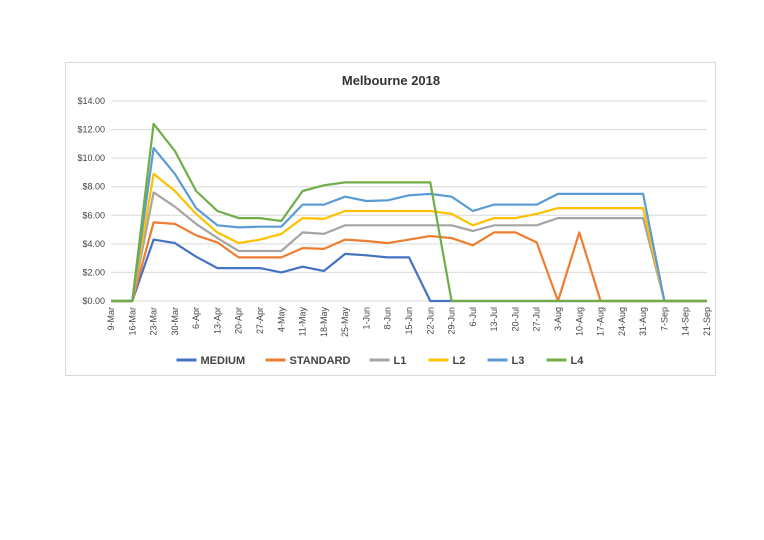 The width and height of the screenshot is (764, 540). Describe the element at coordinates (132, 321) in the screenshot. I see `x-tick-label: 16-Mar` at that location.